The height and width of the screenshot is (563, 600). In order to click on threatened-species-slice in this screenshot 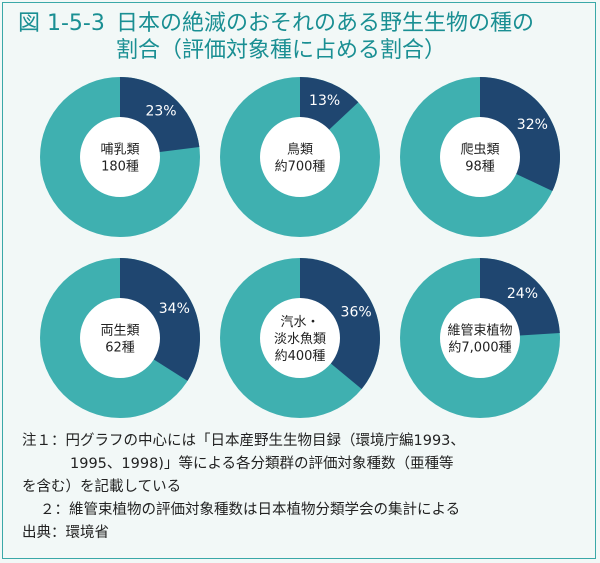, I will do `click(340, 323)`.